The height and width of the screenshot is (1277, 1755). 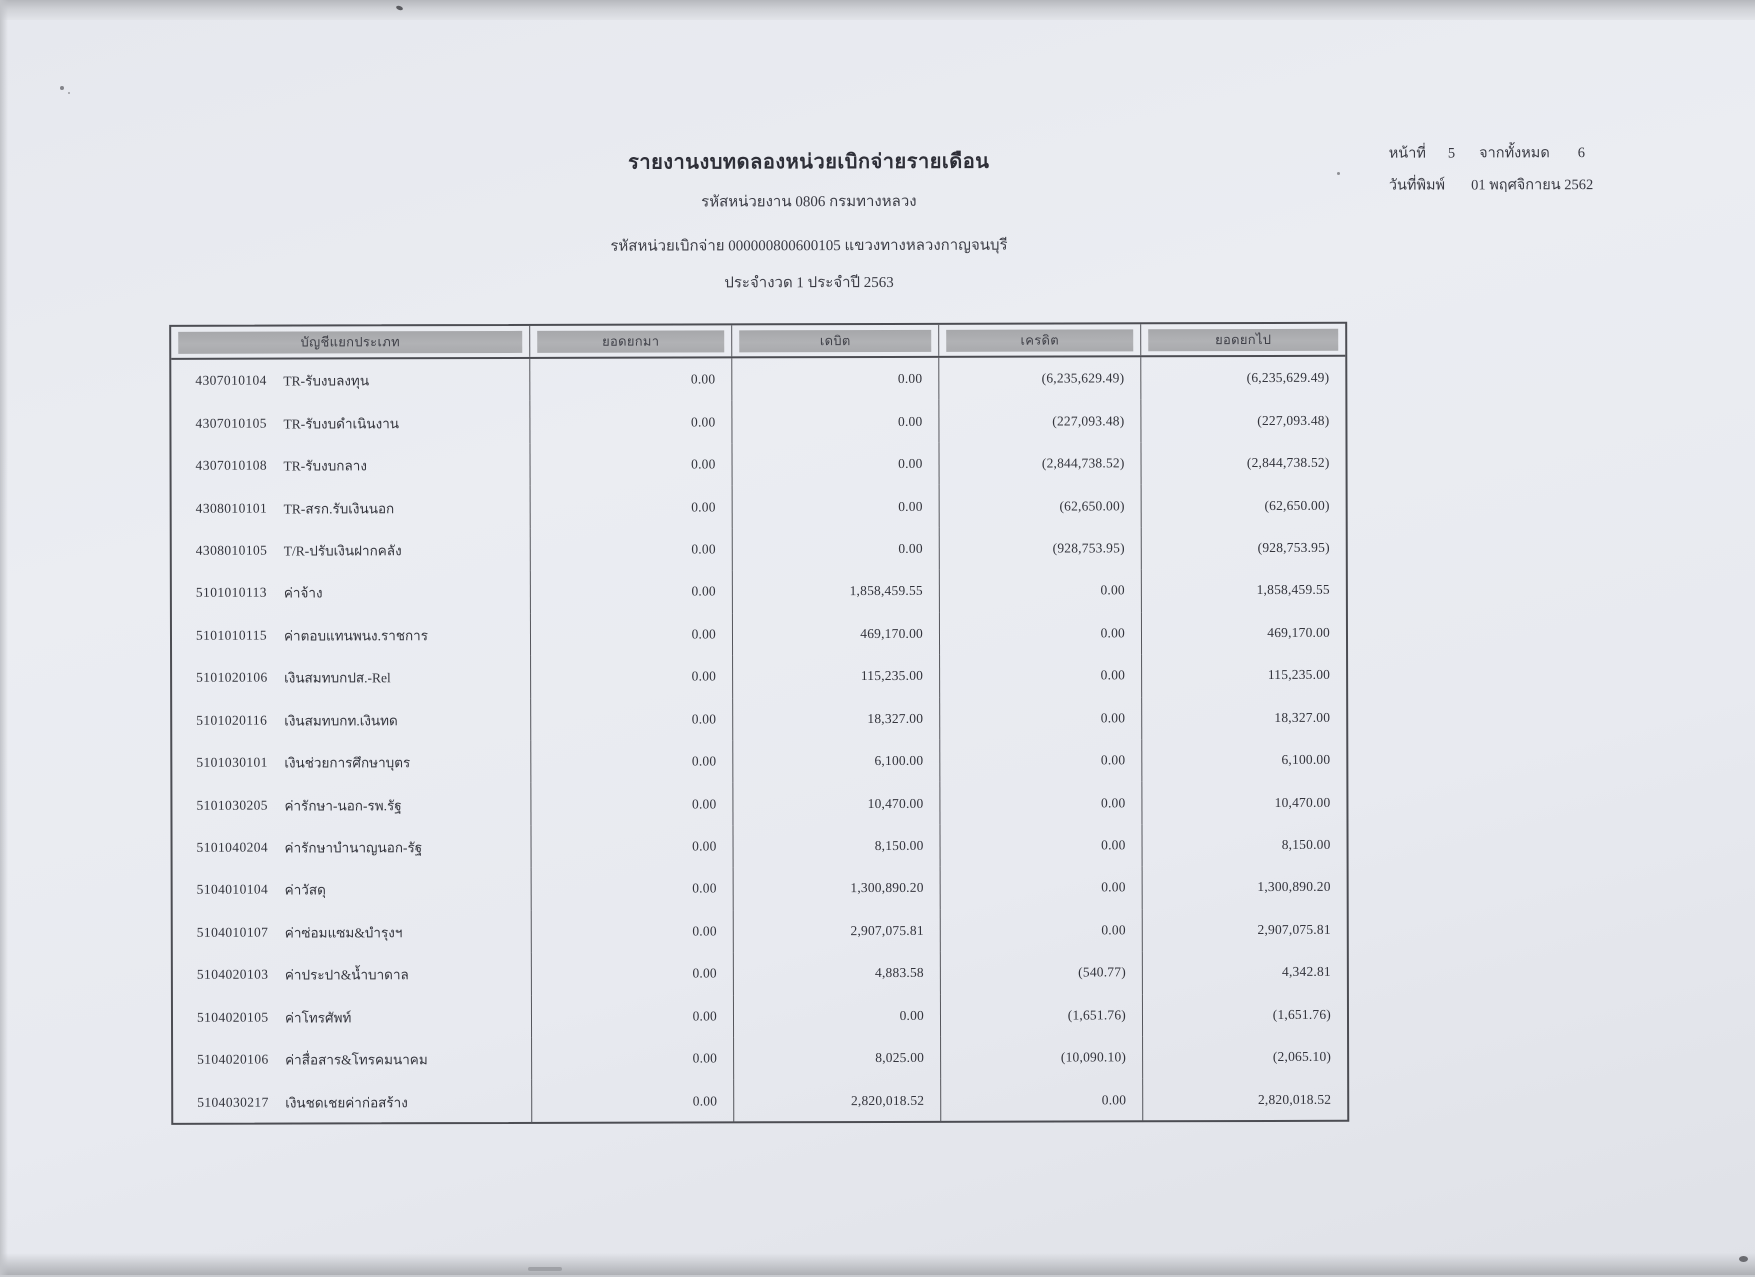 What do you see at coordinates (1245, 887) in the screenshot?
I see `cell-balance-carried: 1,300,890.20` at bounding box center [1245, 887].